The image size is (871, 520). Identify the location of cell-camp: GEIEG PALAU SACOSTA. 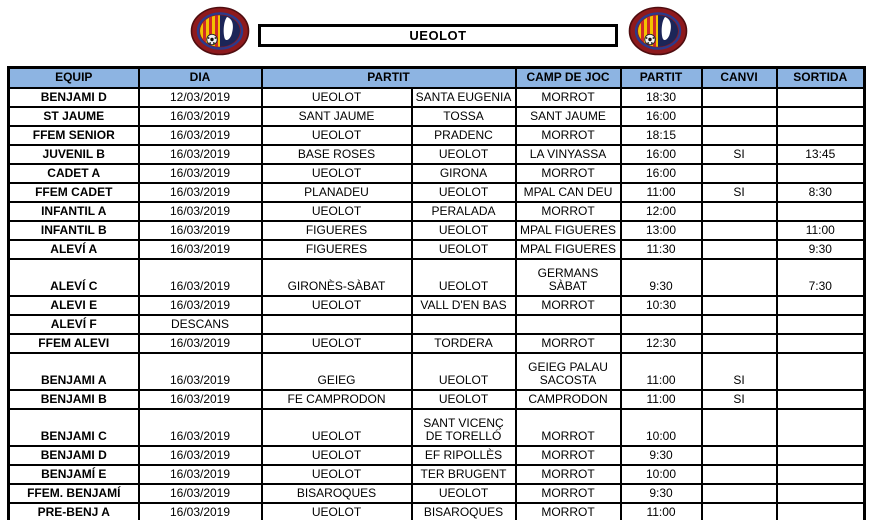
(568, 371).